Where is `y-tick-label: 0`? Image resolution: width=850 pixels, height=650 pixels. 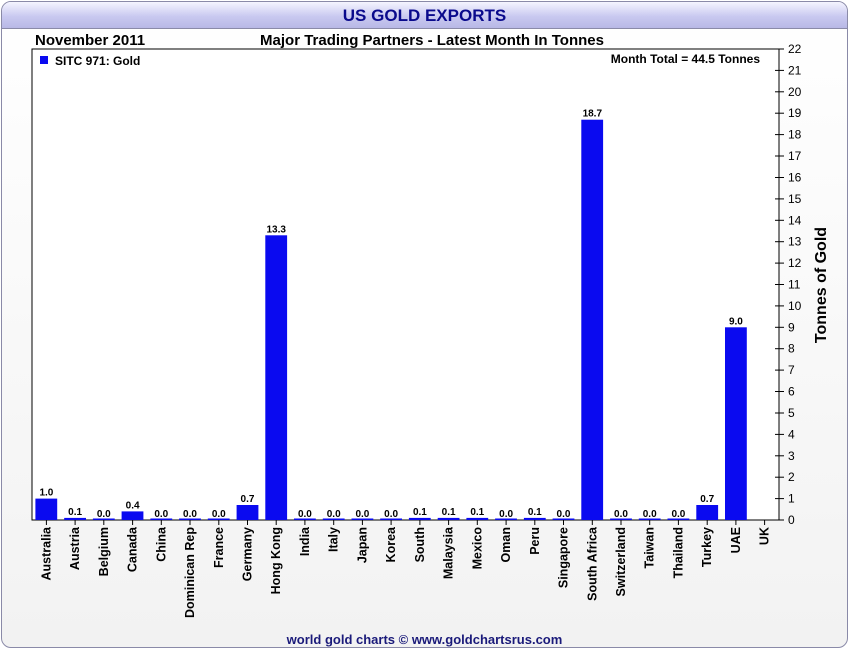 y-tick-label: 0 is located at coordinates (791, 520).